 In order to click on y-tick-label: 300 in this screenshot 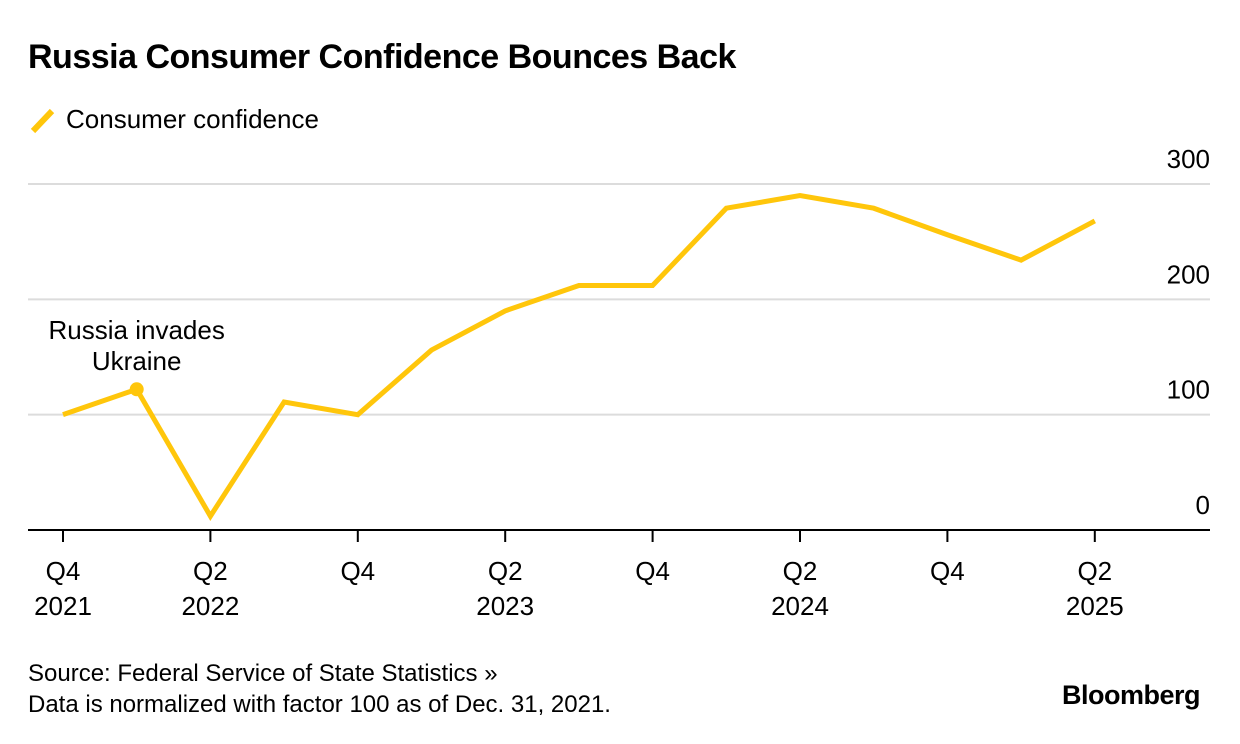, I will do `click(1188, 159)`.